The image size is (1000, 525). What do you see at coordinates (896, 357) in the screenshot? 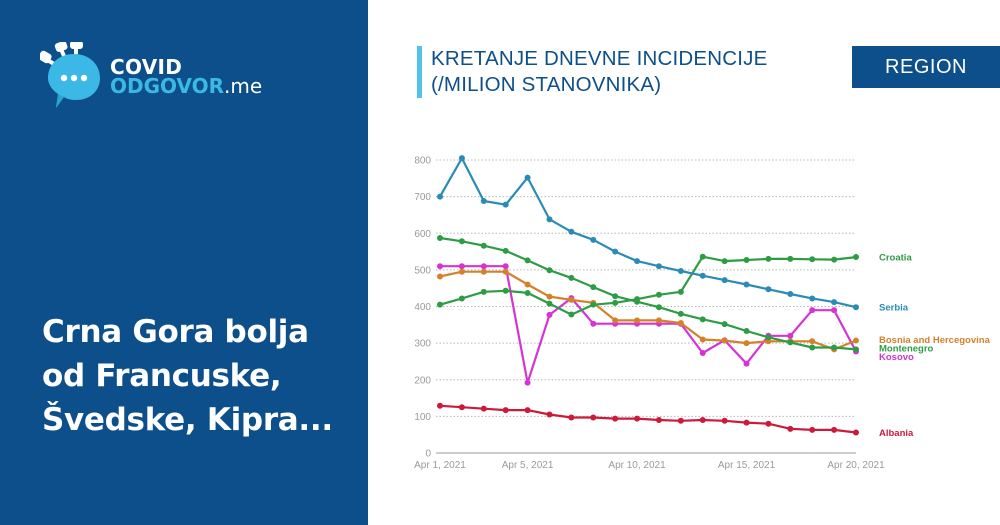
I see `series-label-kosovo: Kosovo` at bounding box center [896, 357].